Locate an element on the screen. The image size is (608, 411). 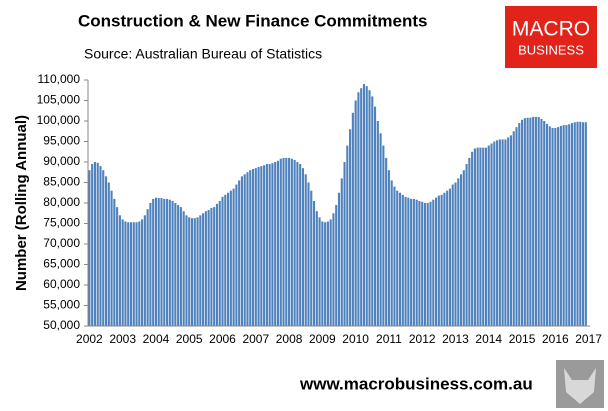
x-tick-label: 2014 is located at coordinates (488, 339).